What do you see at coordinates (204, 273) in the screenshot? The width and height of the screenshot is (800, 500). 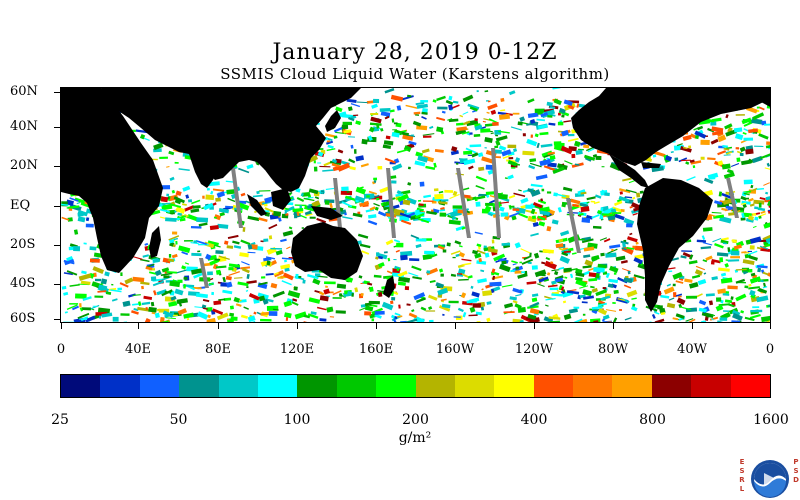 I see `swath-gap` at bounding box center [204, 273].